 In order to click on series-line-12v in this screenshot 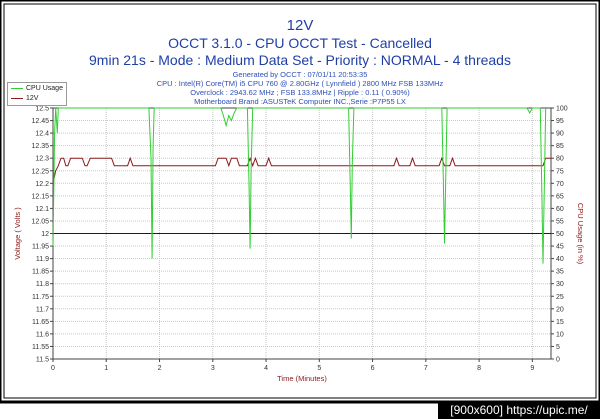, I will do `click(301, 170)`.